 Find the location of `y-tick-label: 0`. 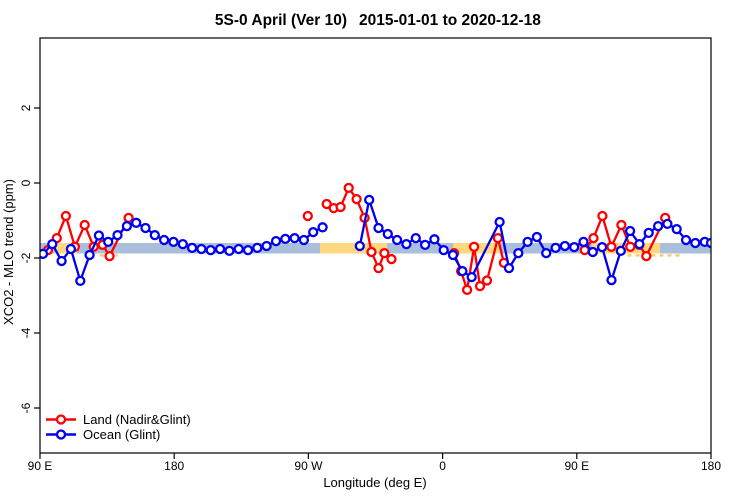

y-tick-label: 0 is located at coordinates (26, 182).